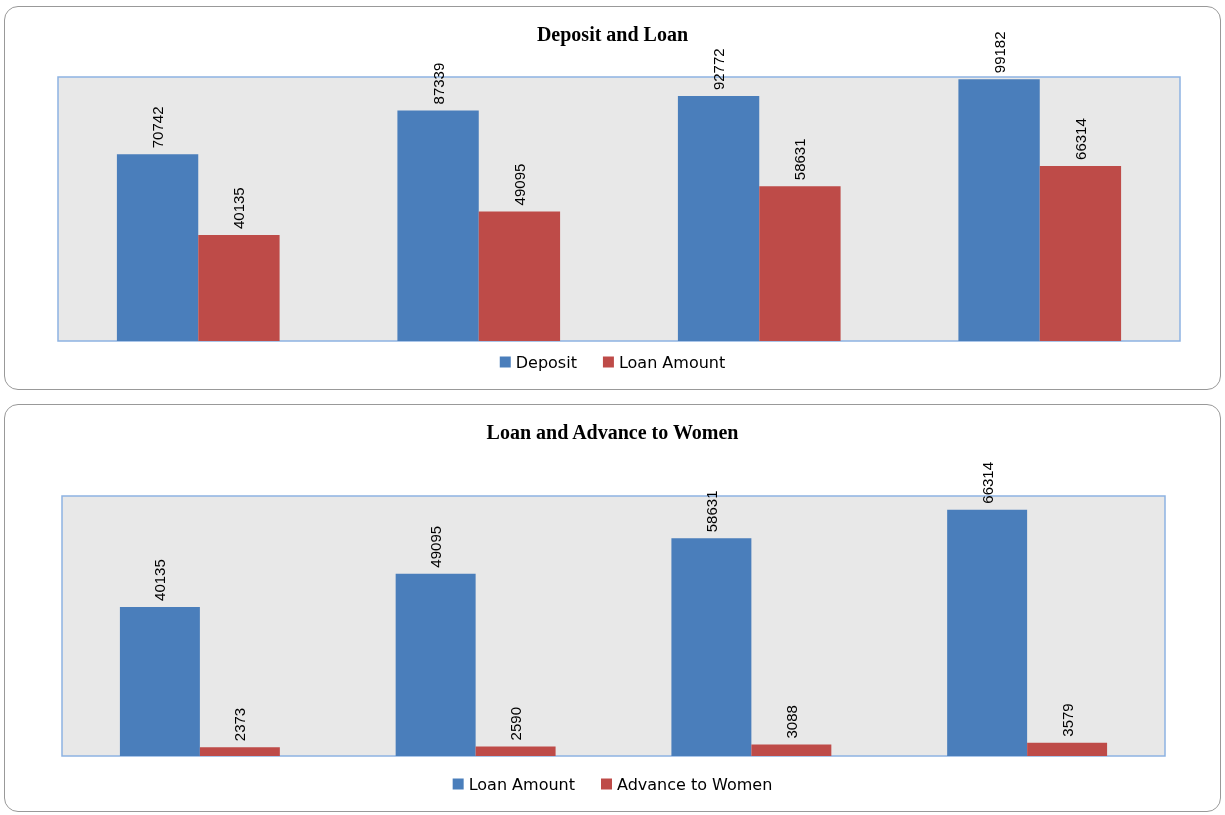 This screenshot has width=1225, height=815. Describe the element at coordinates (1067, 720) in the screenshot. I see `data-label: 3579` at that location.